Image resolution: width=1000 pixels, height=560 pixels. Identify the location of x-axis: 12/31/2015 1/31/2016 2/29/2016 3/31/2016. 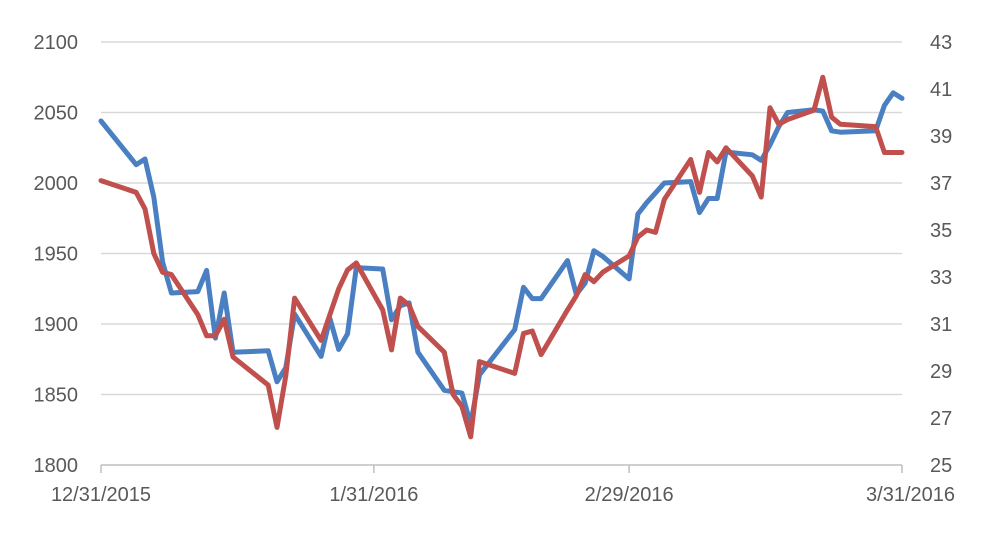
(503, 485).